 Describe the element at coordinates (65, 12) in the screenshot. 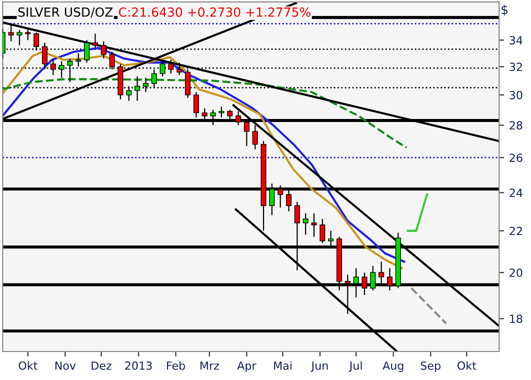

I see `chart-title: SILVER USD/OZ` at that location.